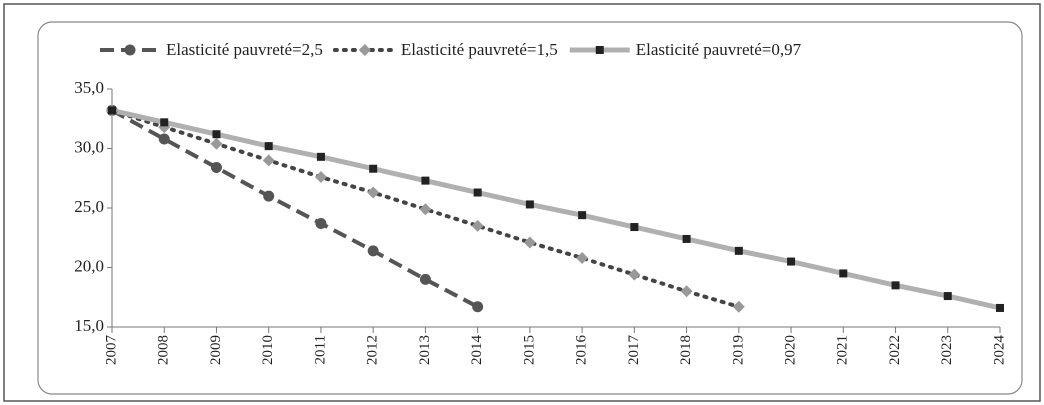 This screenshot has height=405, width=1044. What do you see at coordinates (790, 350) in the screenshot?
I see `x-tick-label: 2020` at bounding box center [790, 350].